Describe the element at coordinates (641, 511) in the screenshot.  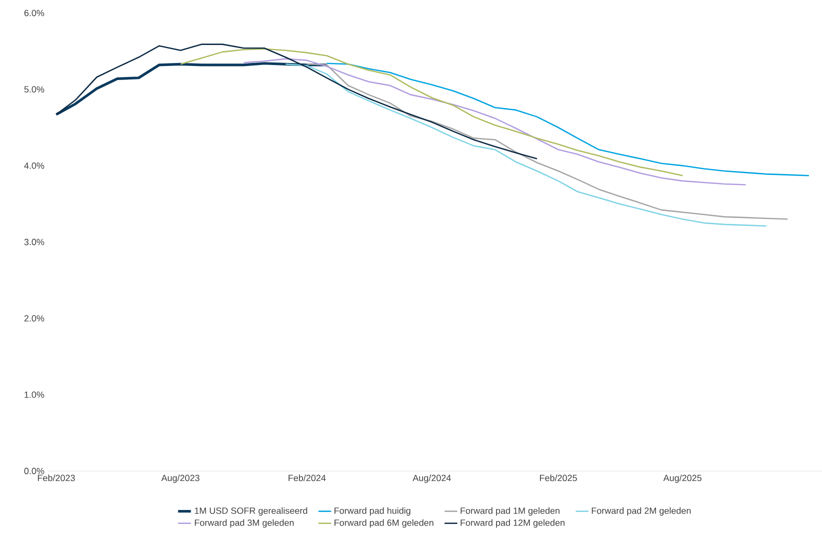
I see `legend-label: Forward pad 2M geleden` at that location.